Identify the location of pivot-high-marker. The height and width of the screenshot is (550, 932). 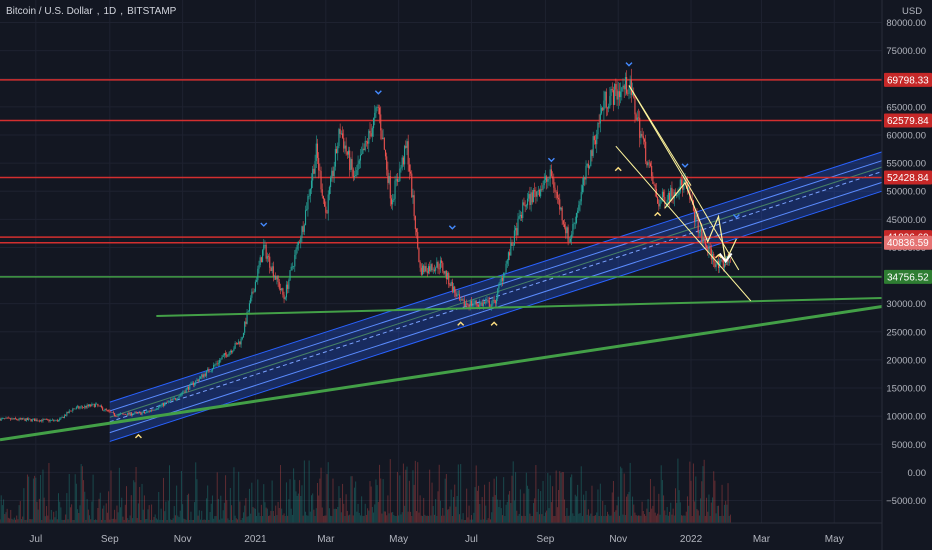
(452, 227).